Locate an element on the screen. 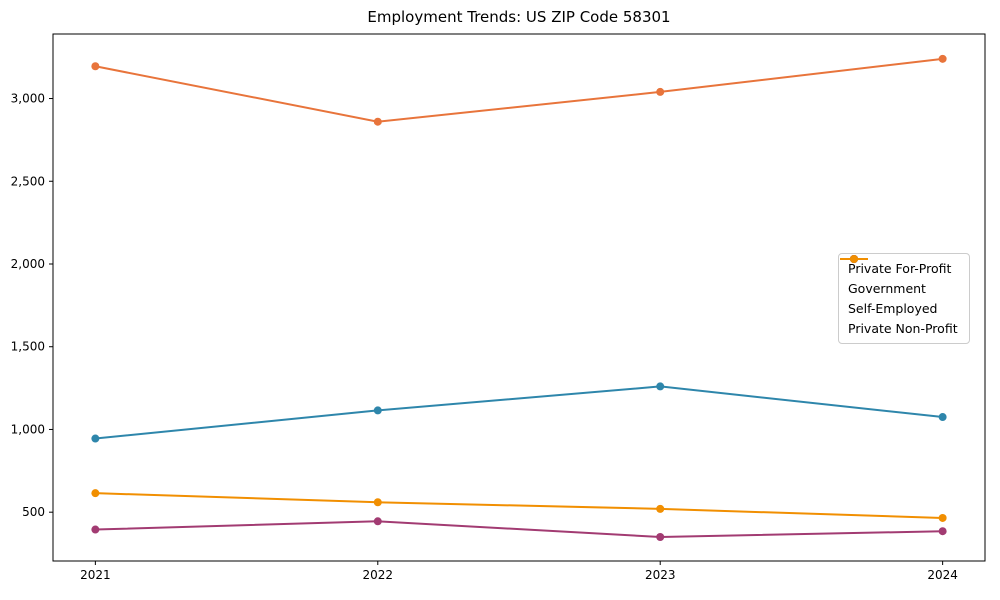 The image size is (1000, 600). y-tick-label: 2,000 is located at coordinates (28, 264).